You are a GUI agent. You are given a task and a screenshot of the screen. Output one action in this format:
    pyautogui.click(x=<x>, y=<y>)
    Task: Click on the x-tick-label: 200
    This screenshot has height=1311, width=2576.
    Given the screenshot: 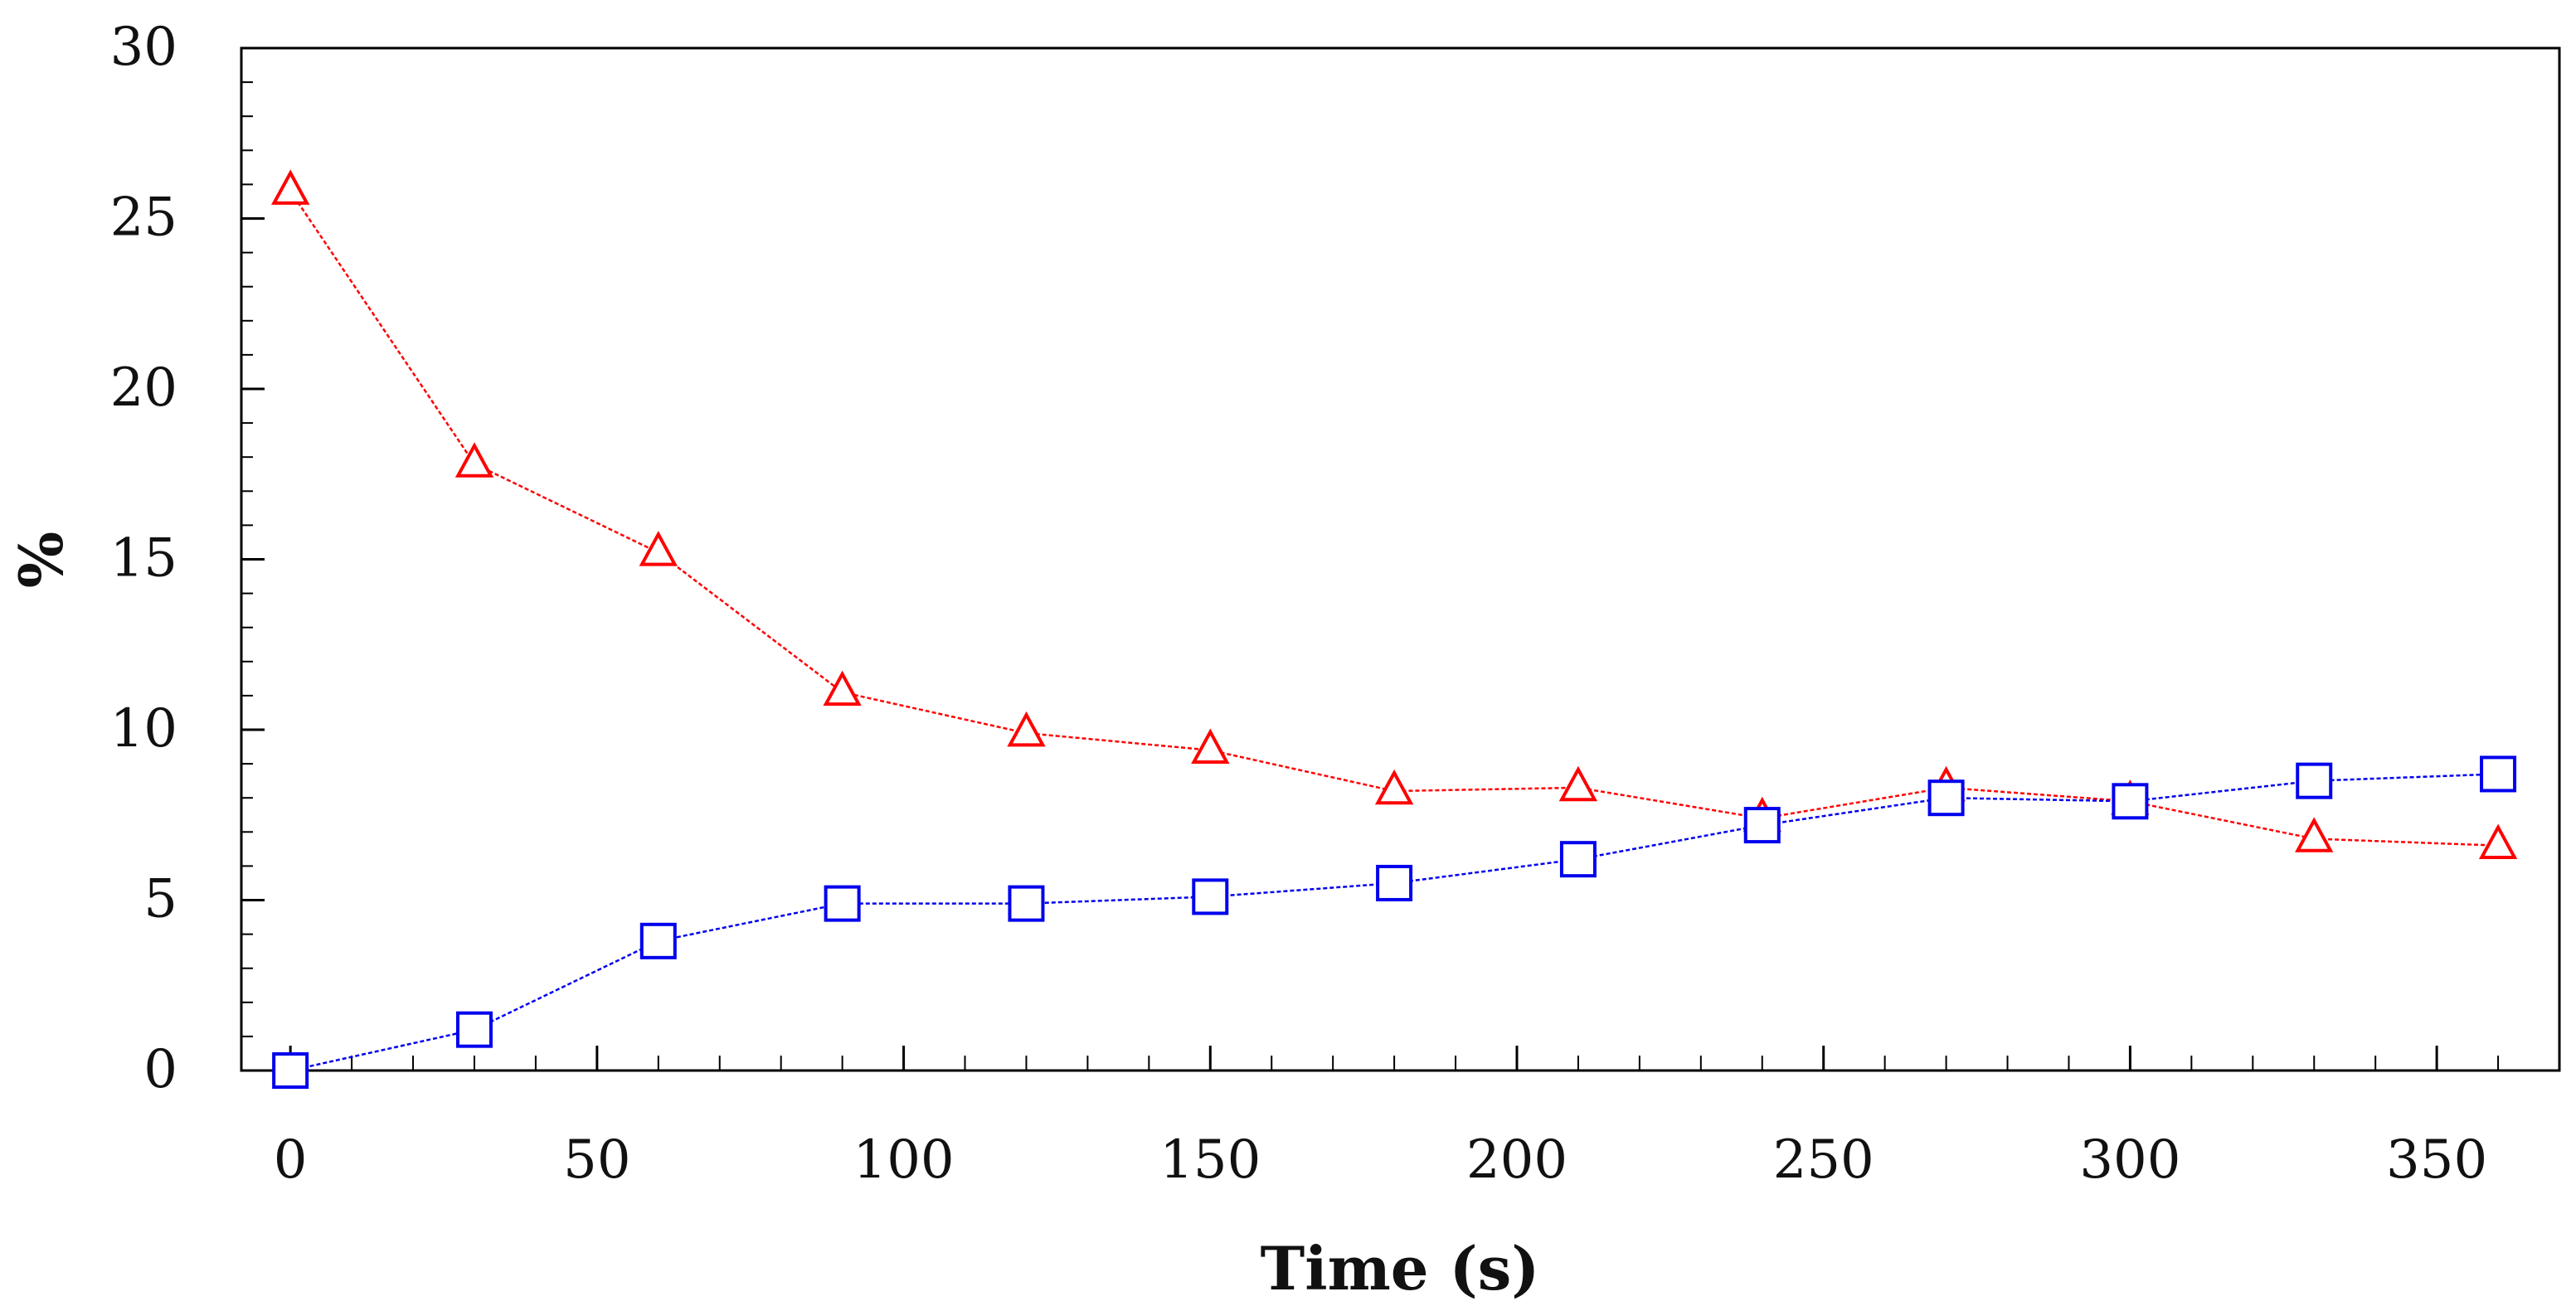 What is the action you would take?
    pyautogui.click(x=1517, y=1160)
    